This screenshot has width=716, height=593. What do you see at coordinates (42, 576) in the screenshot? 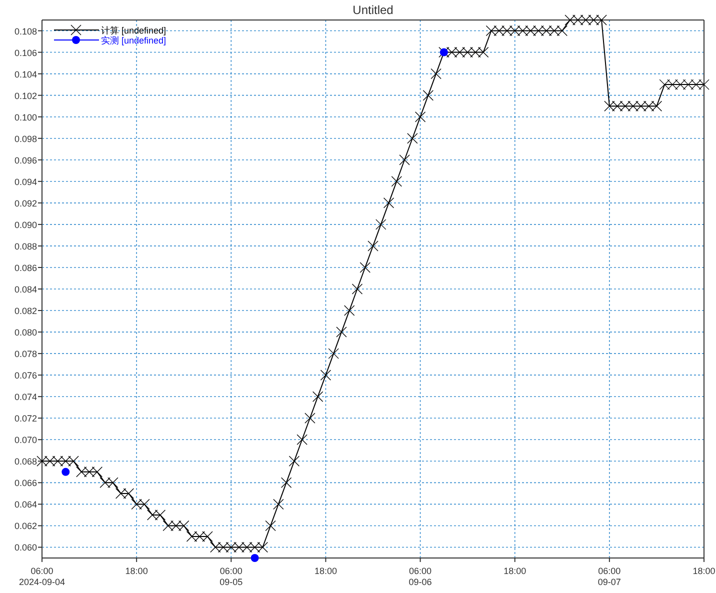
I see `x-tick-label: 06:00 2024-09-04` at bounding box center [42, 576].